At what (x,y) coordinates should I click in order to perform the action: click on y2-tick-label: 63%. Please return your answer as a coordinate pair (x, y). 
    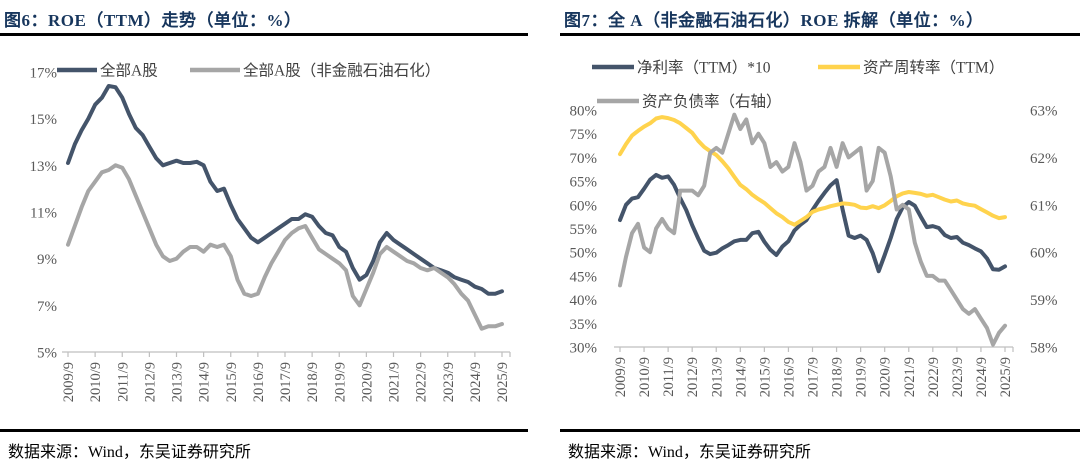
    Looking at the image, I should click on (1044, 112).